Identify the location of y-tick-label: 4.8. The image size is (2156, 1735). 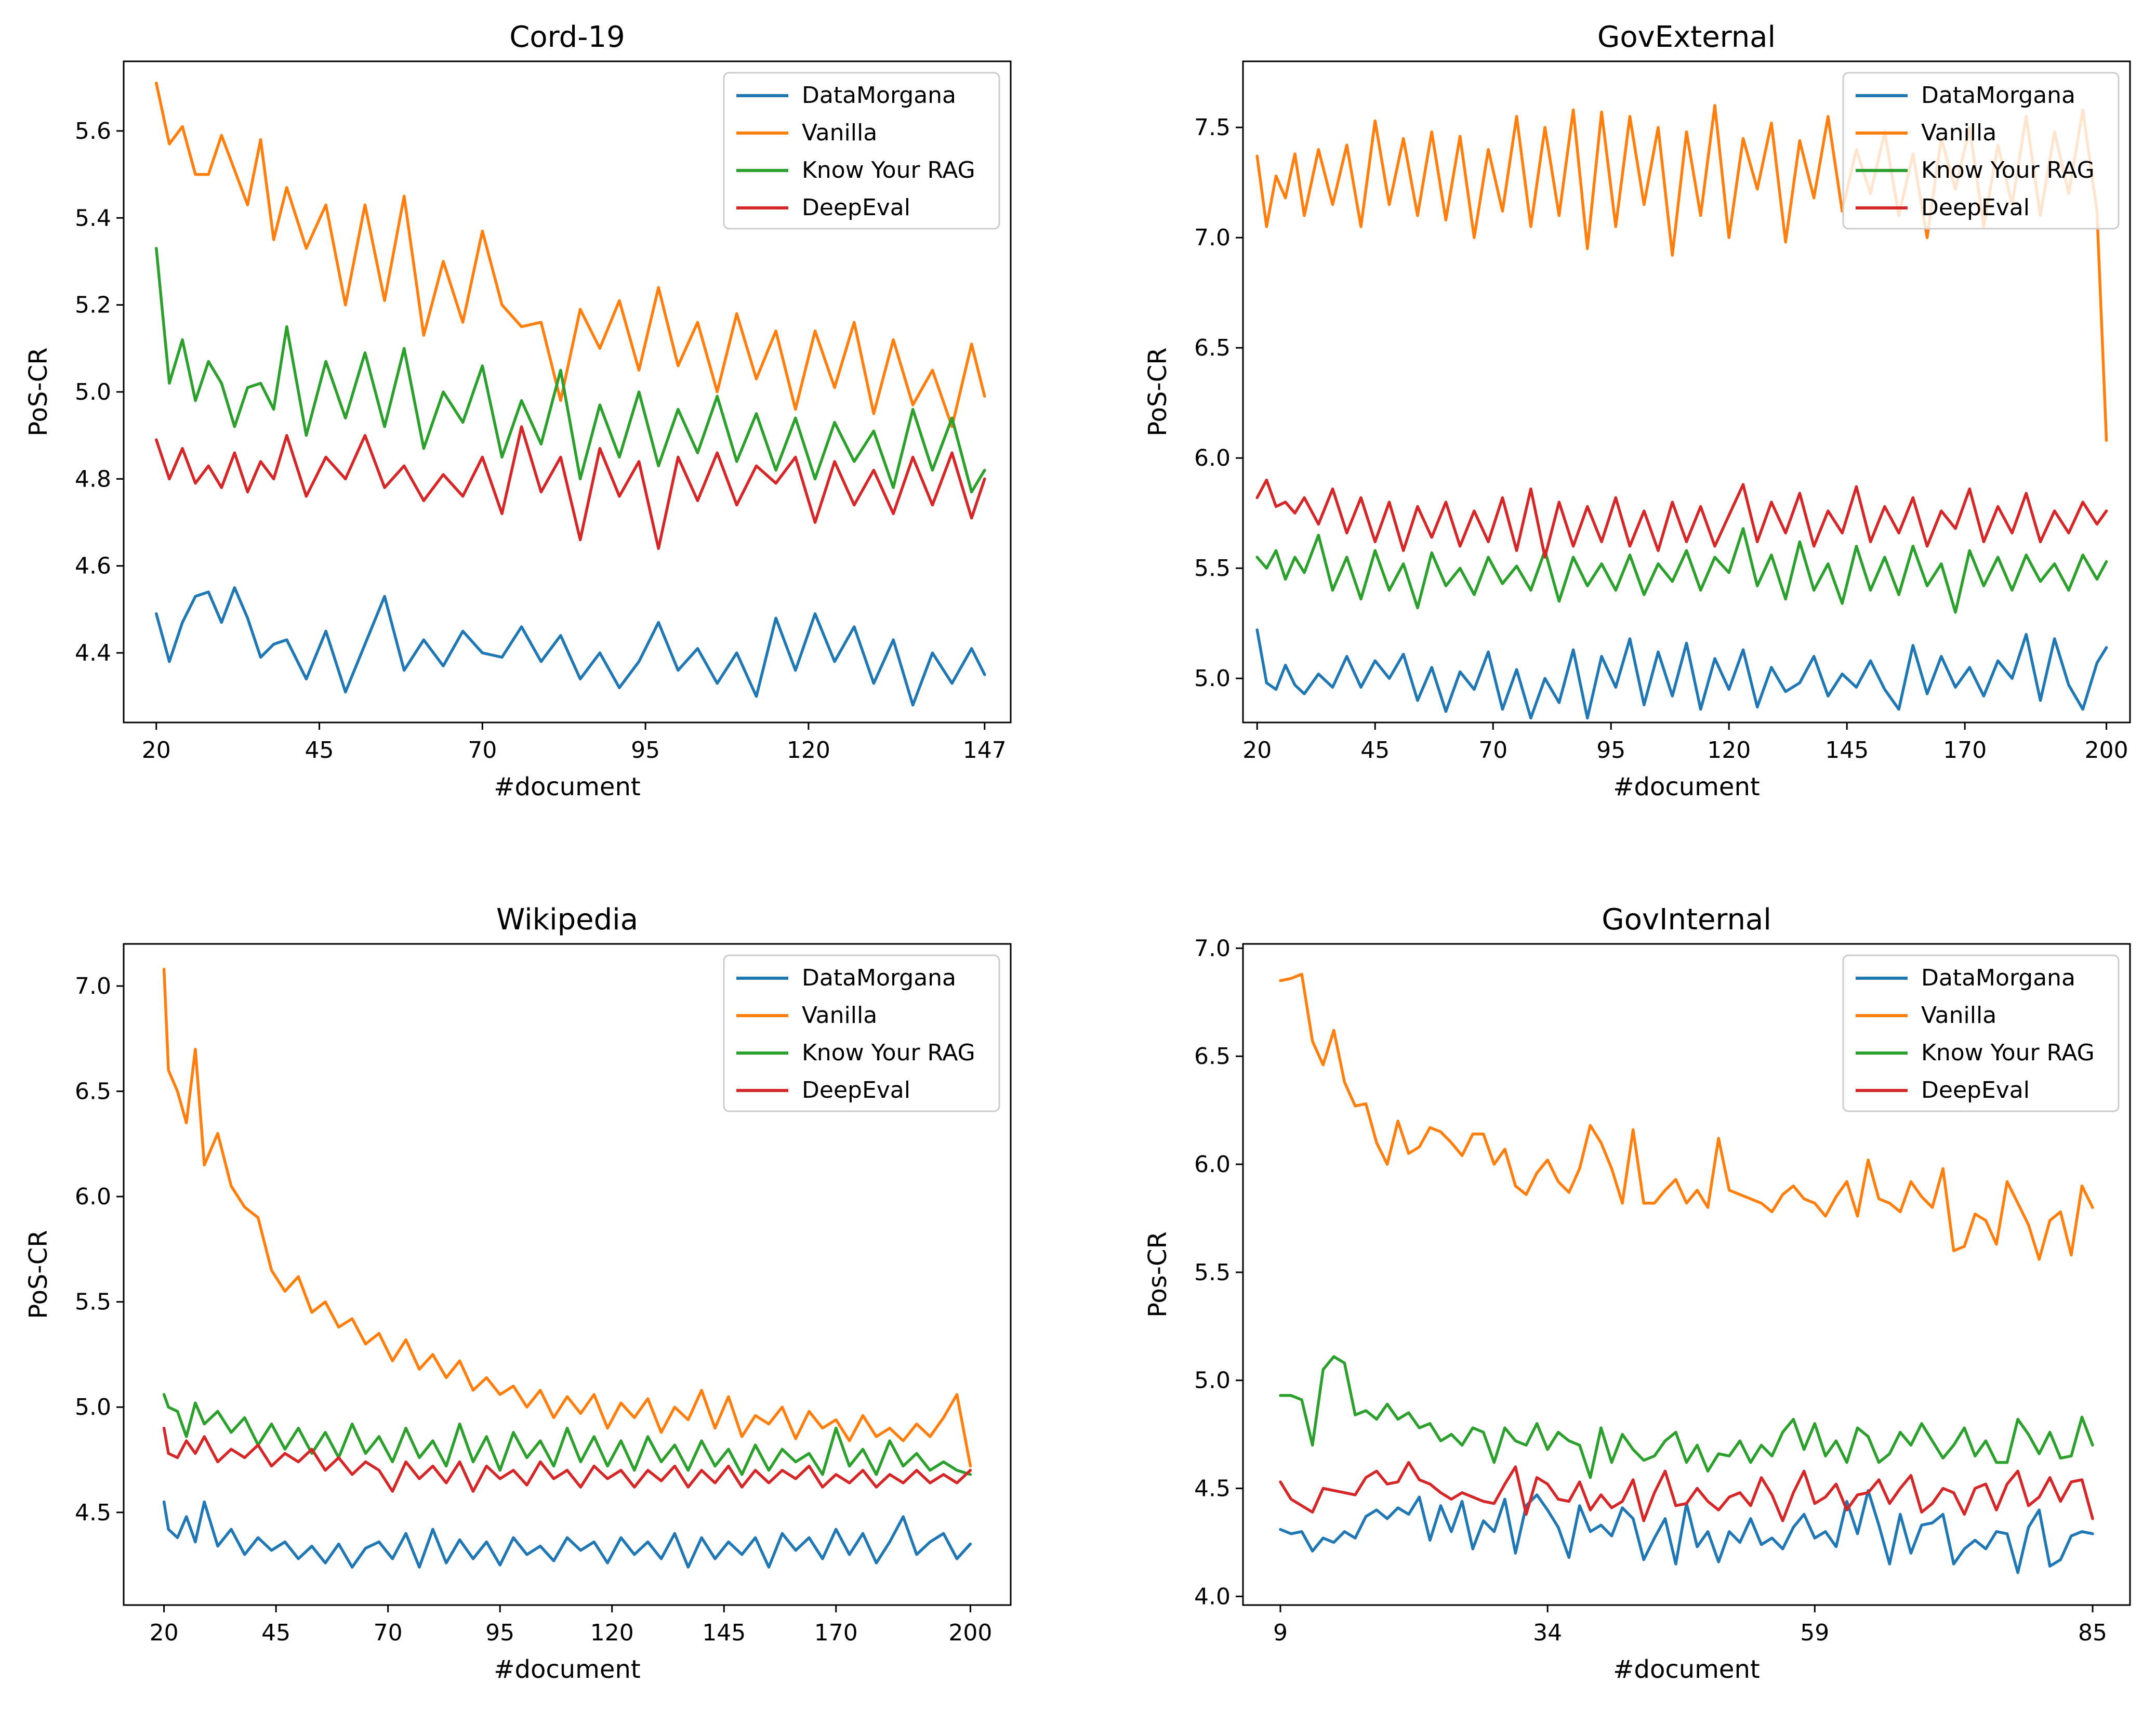
(93, 479).